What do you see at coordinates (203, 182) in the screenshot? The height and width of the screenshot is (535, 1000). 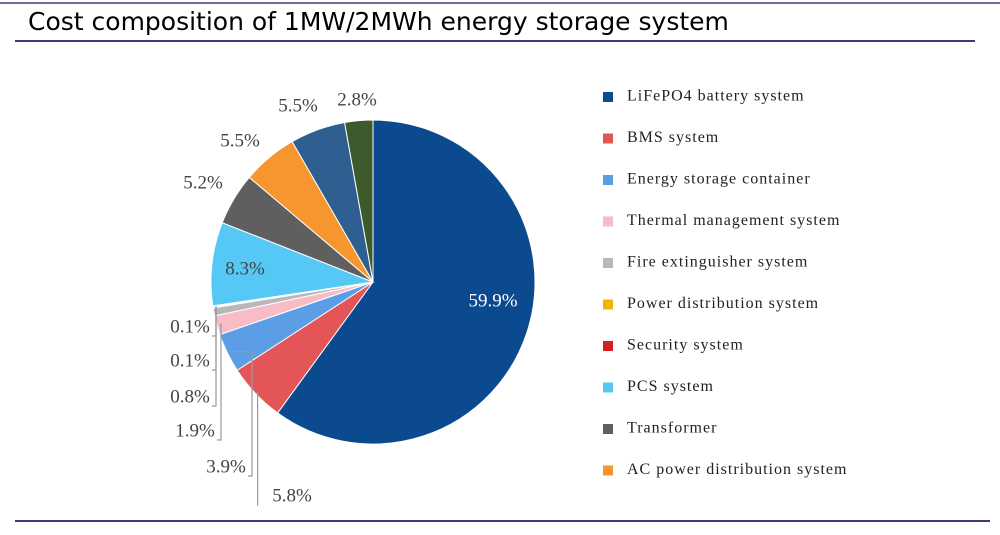 I see `slice-label: 5.2%` at bounding box center [203, 182].